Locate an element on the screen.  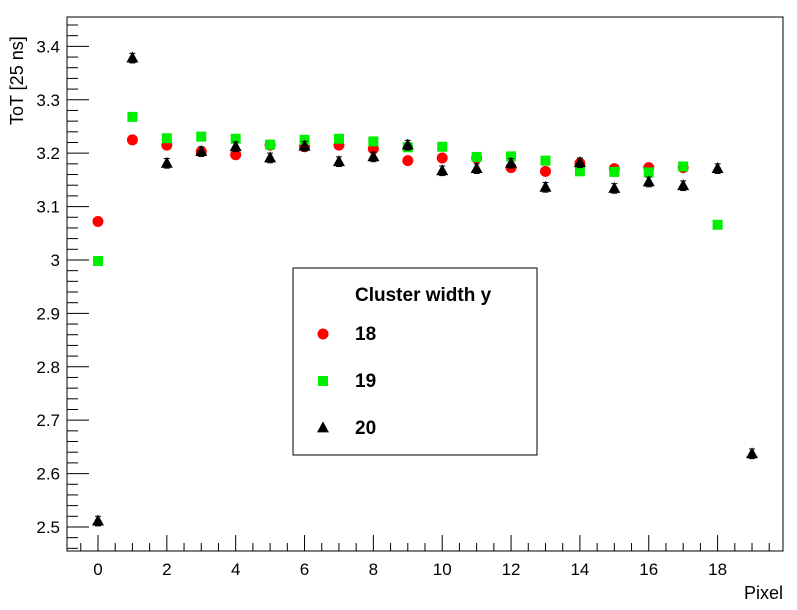
legend-title: Cluster width y is located at coordinates (423, 295).